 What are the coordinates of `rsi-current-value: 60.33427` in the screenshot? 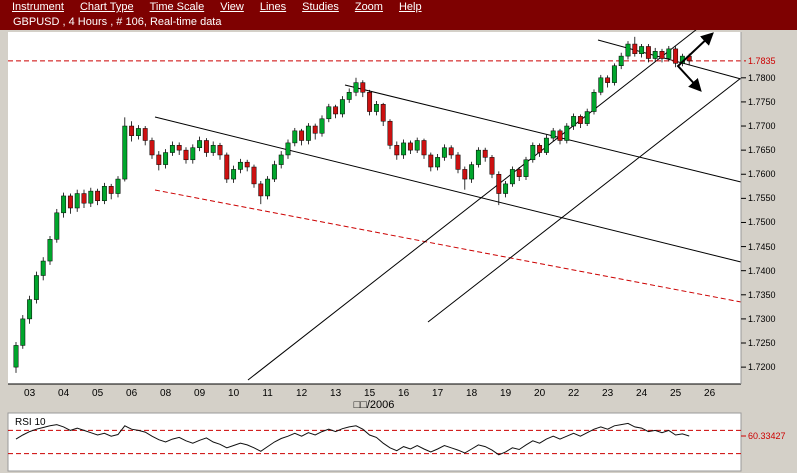 It's located at (767, 436).